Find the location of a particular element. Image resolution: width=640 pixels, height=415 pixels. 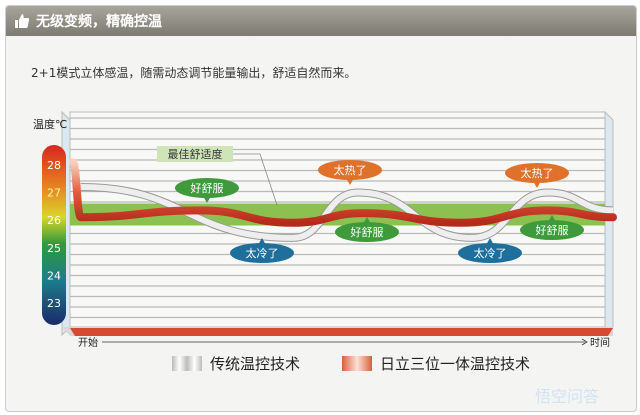

legend-swatch-red is located at coordinates (357, 363).